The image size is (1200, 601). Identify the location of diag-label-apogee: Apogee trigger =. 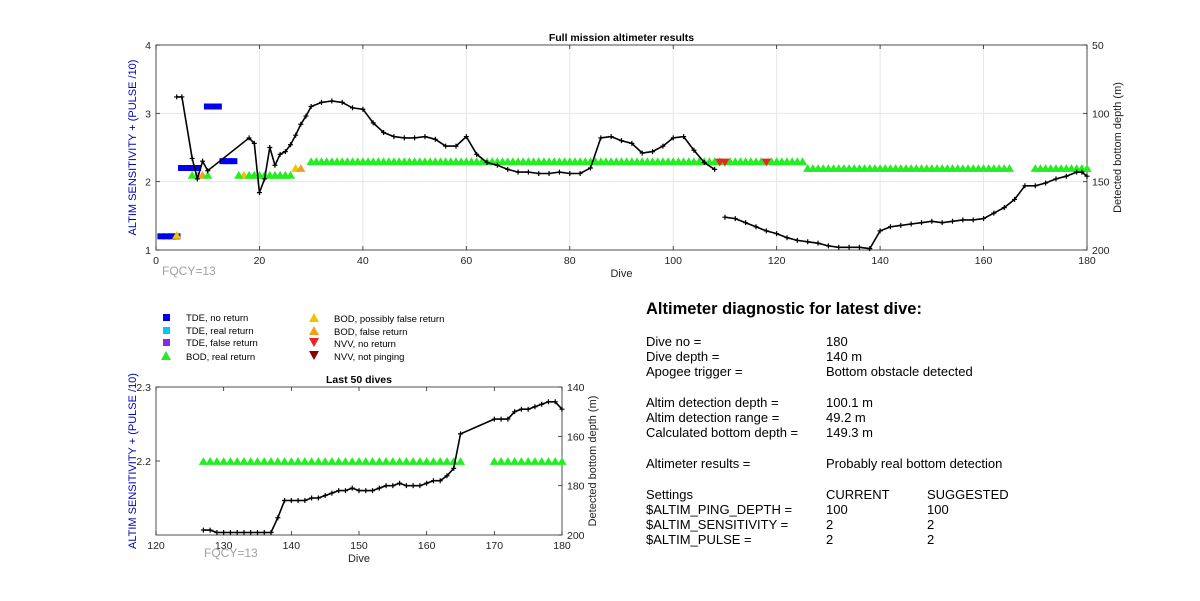
(694, 371).